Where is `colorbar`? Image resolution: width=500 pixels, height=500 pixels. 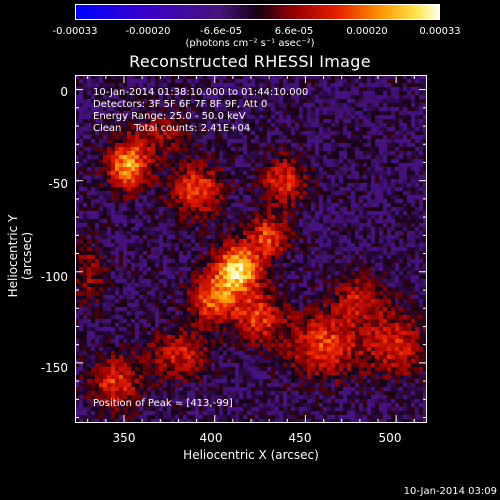
colorbar is located at coordinates (257, 12).